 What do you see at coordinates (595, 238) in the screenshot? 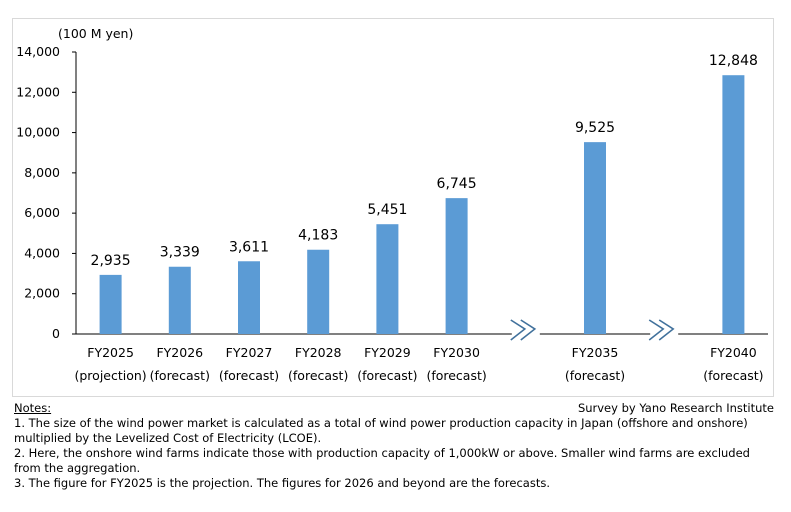
I see `bar-fy2035` at bounding box center [595, 238].